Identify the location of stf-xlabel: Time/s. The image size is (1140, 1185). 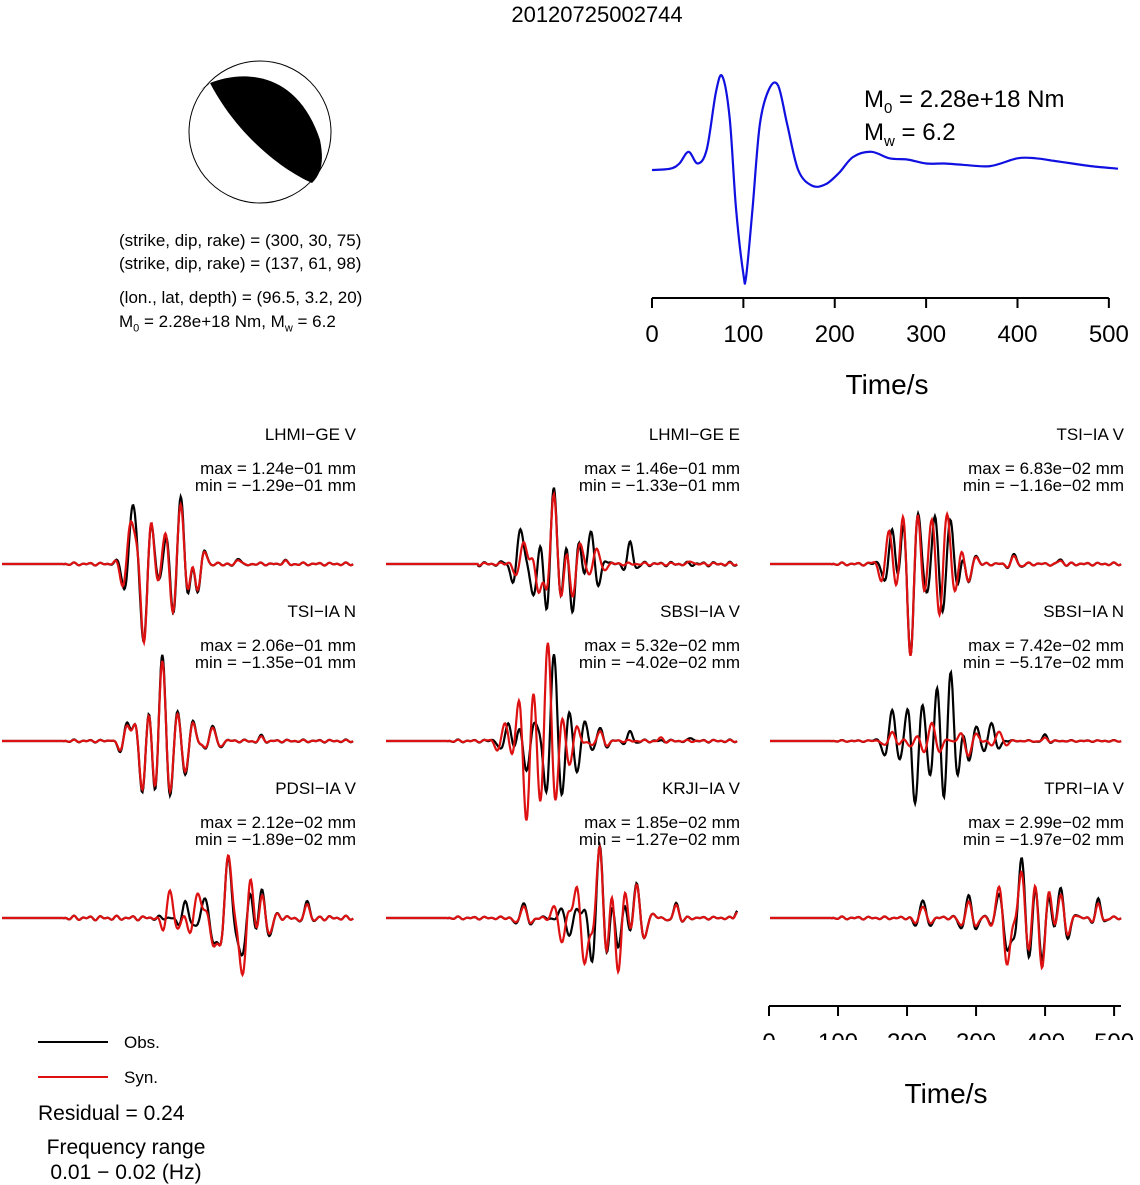
(887, 384).